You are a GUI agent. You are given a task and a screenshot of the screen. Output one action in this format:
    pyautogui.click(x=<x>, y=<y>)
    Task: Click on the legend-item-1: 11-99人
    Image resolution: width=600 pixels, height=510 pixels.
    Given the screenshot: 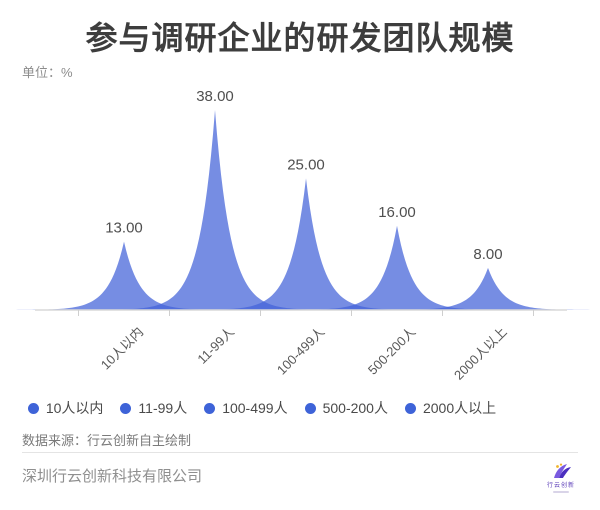 What is the action you would take?
    pyautogui.click(x=153, y=408)
    